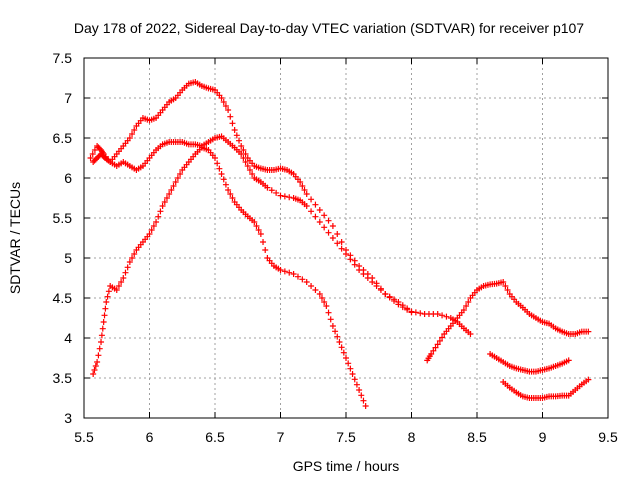 The height and width of the screenshot is (480, 640). I want to click on y-tick-label: 4.5, so click(63, 298).